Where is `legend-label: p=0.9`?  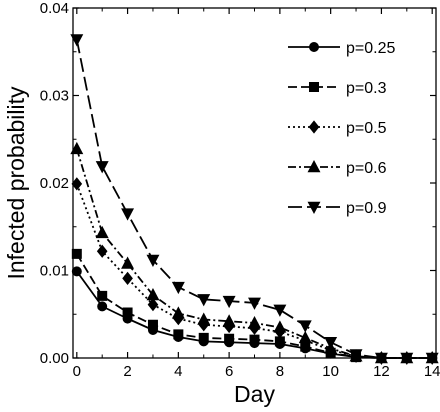 legend-label: p=0.9 is located at coordinates (366, 208).